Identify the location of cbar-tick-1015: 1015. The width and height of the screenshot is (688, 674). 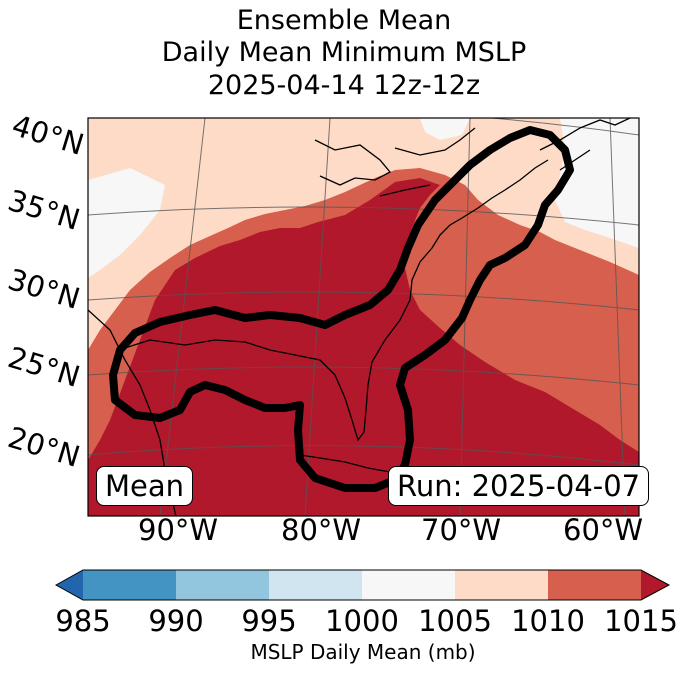
(641, 621).